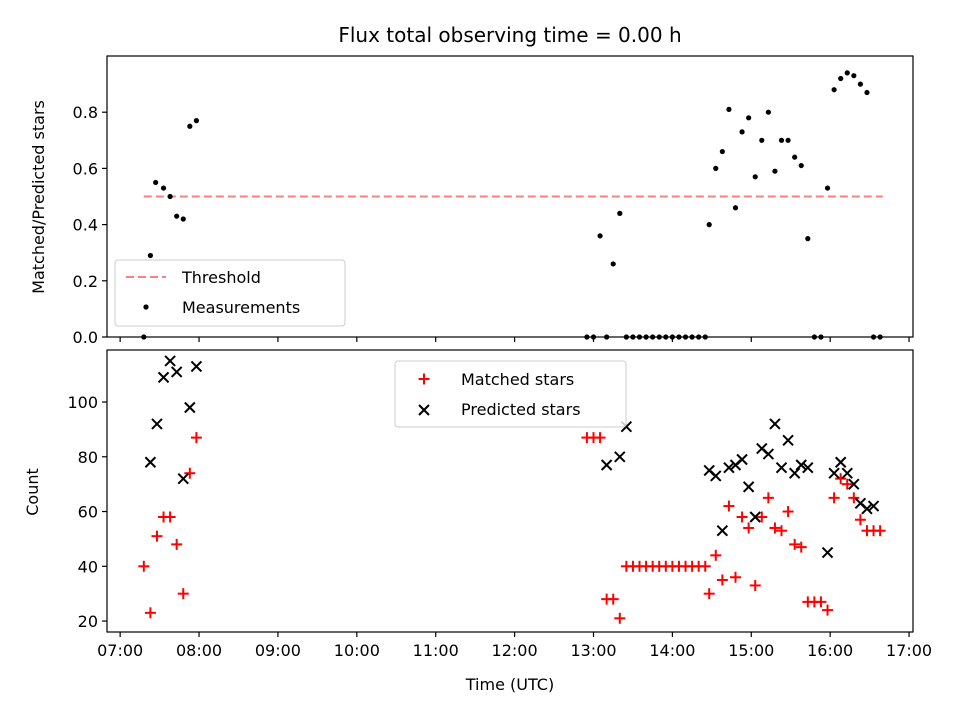 This screenshot has height=720, width=960. What do you see at coordinates (85, 225) in the screenshot?
I see `y-tick-label: 0.4` at bounding box center [85, 225].